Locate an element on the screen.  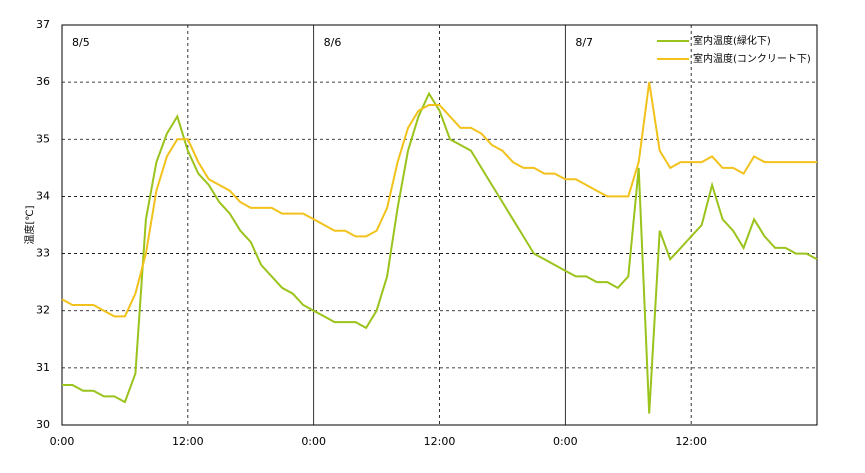
y-tick-label: 33 is located at coordinates (43, 253).